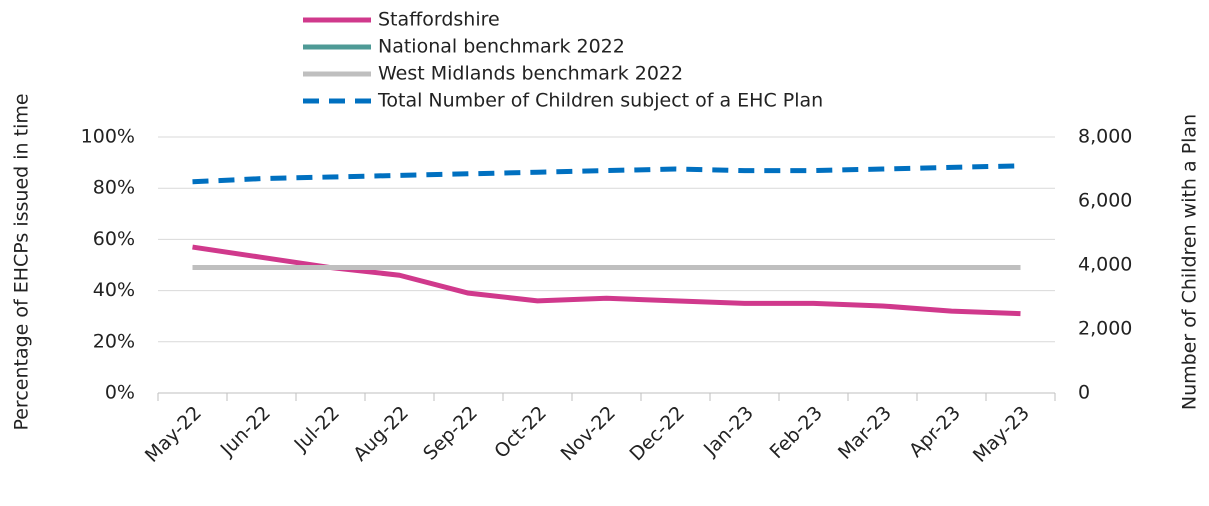 This screenshot has width=1209, height=506. What do you see at coordinates (381, 434) in the screenshot?
I see `x-tick-label: Aug-22` at bounding box center [381, 434].